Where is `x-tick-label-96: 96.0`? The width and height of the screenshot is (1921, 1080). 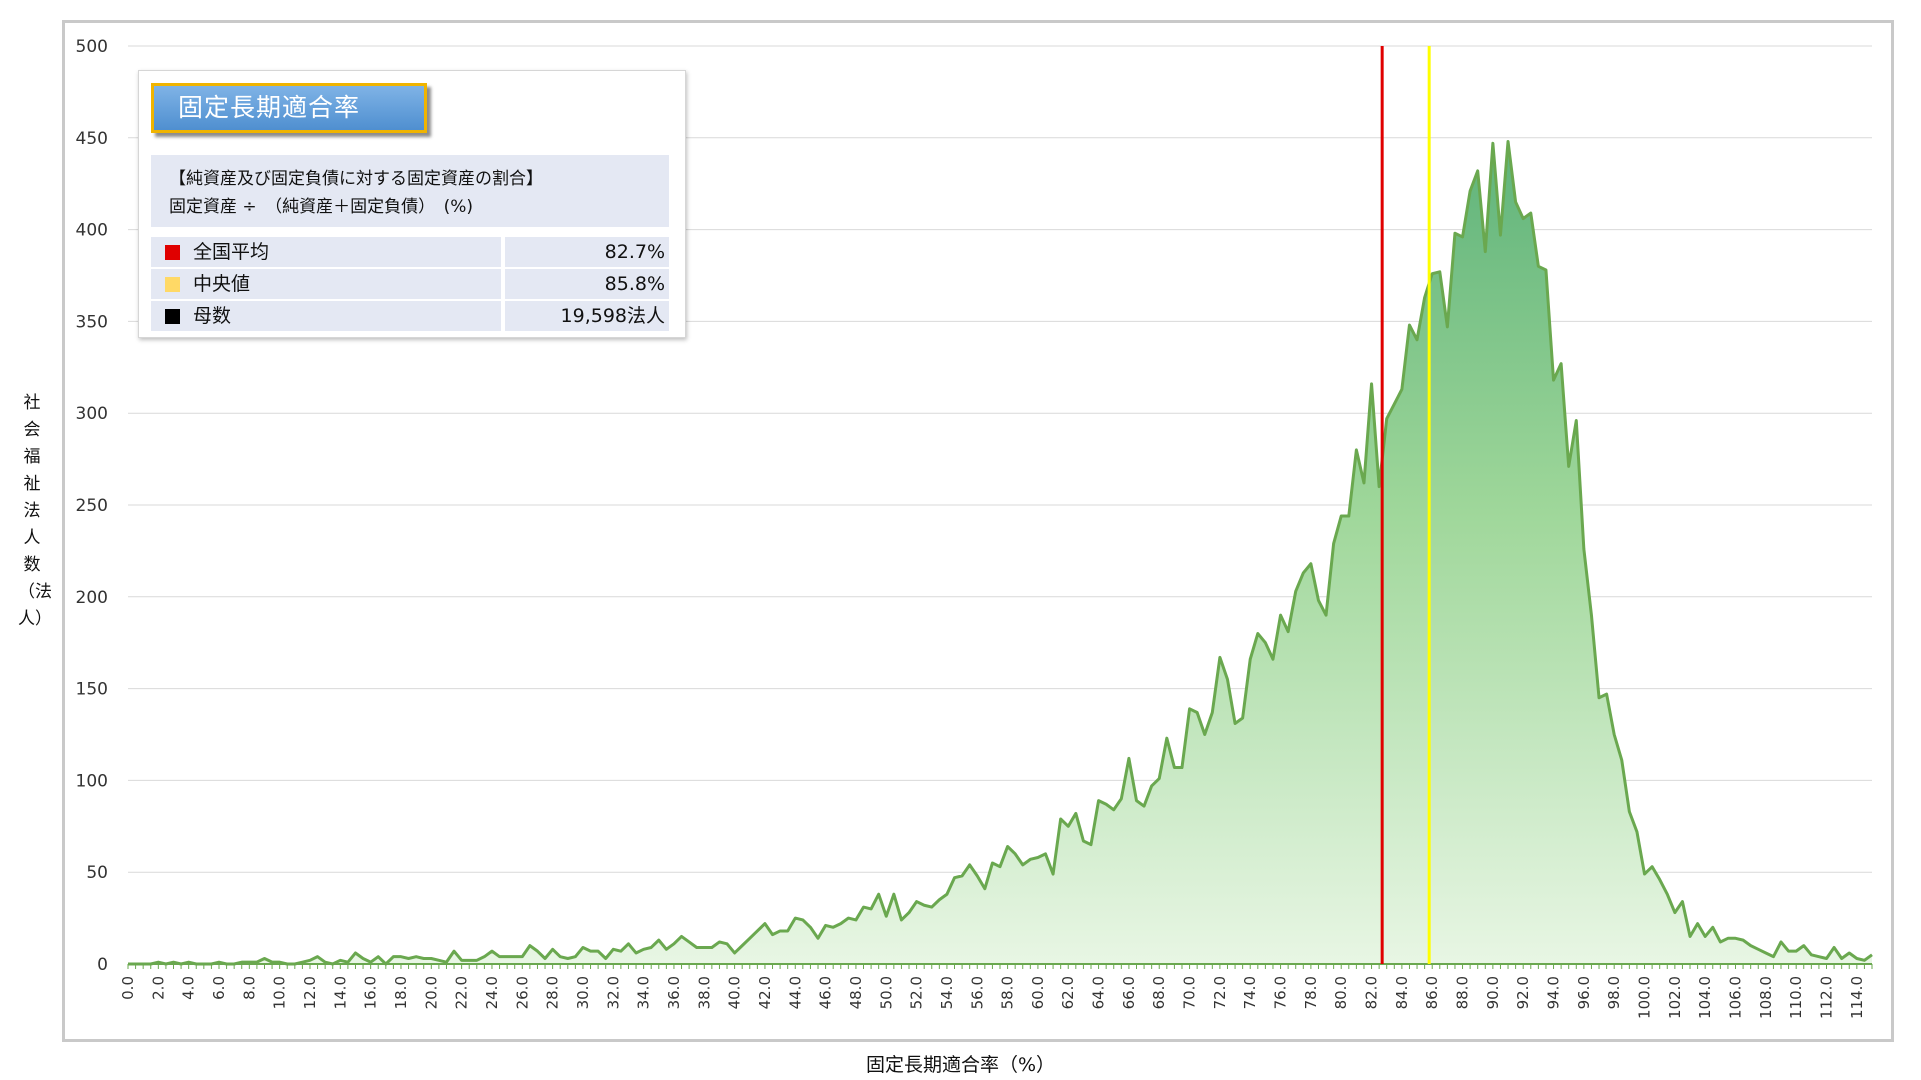
x-tick-label-96: 96.0 is located at coordinates (1584, 992).